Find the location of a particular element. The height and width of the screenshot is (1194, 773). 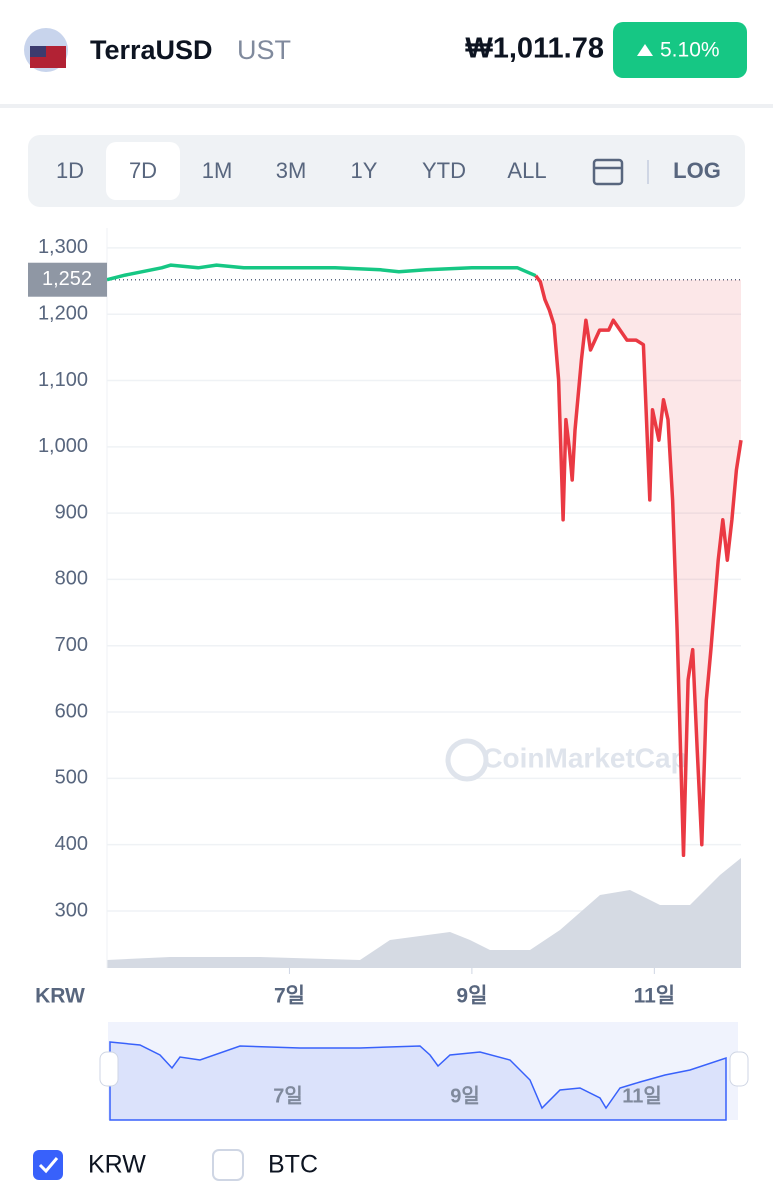

tab: LOG is located at coordinates (697, 170).